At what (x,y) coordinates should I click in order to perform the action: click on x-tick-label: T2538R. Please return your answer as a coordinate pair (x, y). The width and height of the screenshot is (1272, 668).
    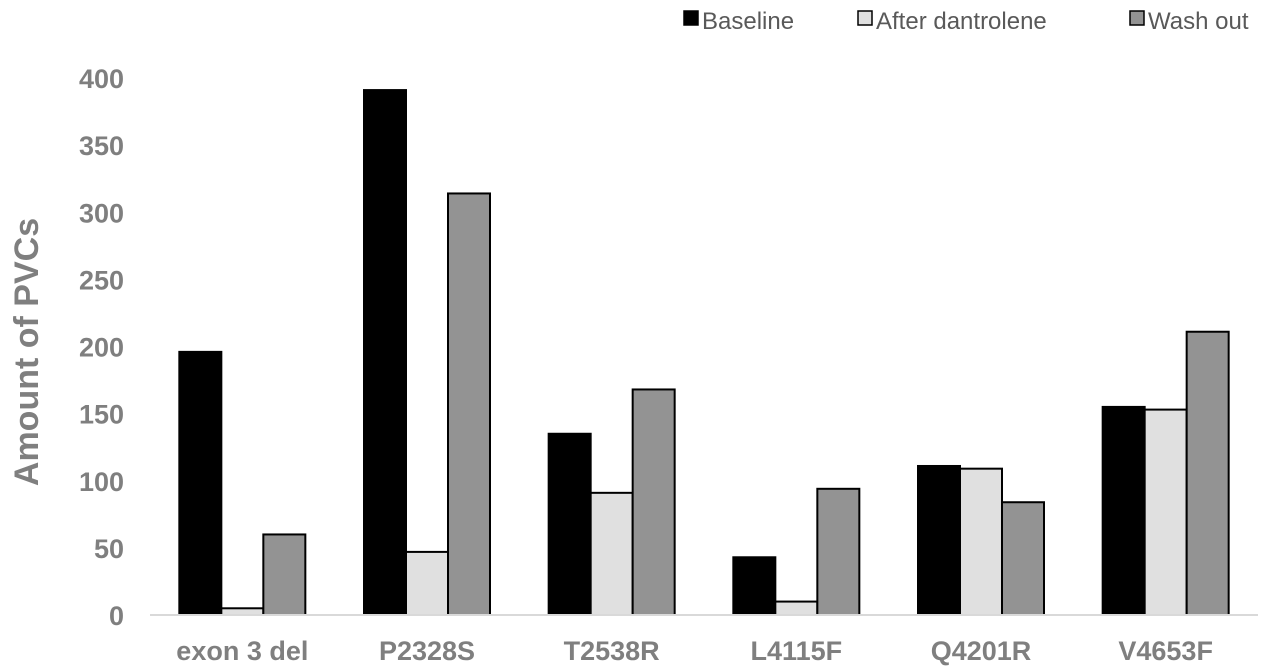
    Looking at the image, I should click on (612, 651).